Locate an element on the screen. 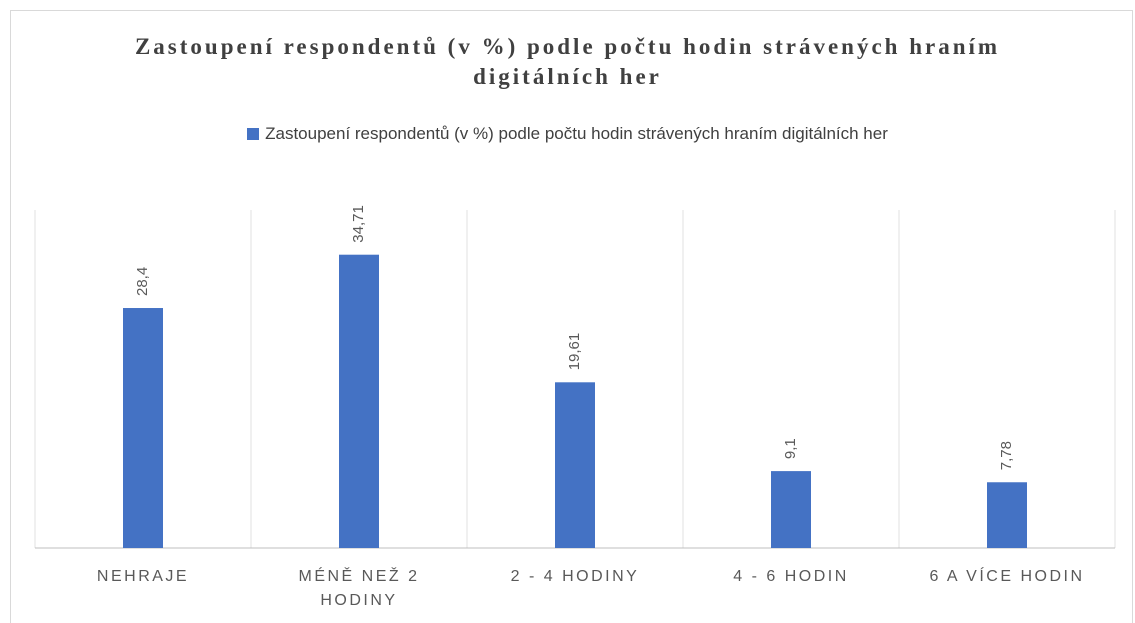 Image resolution: width=1135 pixels, height=623 pixels. x-tick-label: NEHRAJE is located at coordinates (143, 576).